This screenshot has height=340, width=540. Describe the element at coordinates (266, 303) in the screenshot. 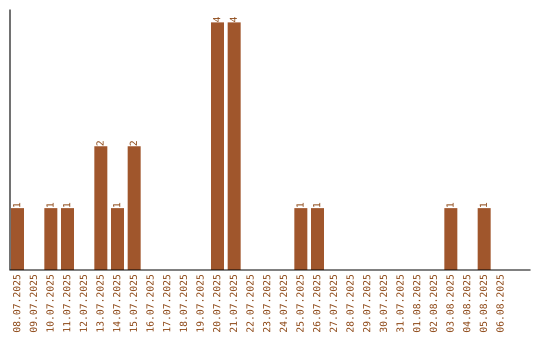

I see `x-tick-label: 23.07.2025` at that location.